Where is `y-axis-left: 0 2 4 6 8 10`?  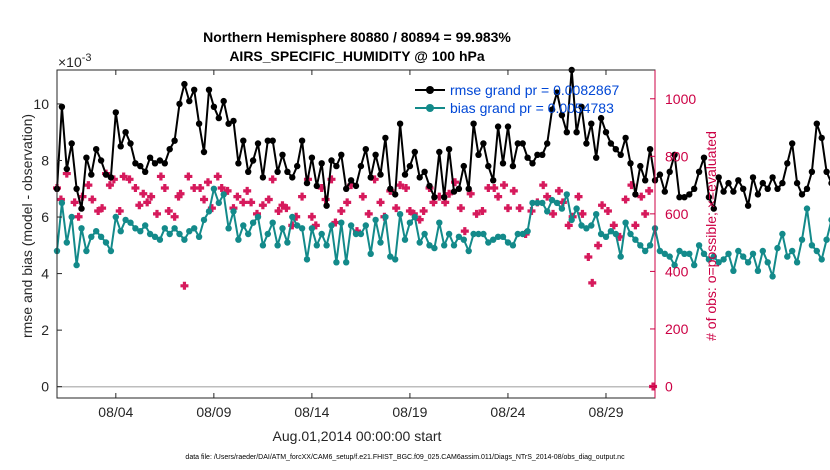 y-axis-left: 0 2 4 6 8 10 is located at coordinates (47, 245).